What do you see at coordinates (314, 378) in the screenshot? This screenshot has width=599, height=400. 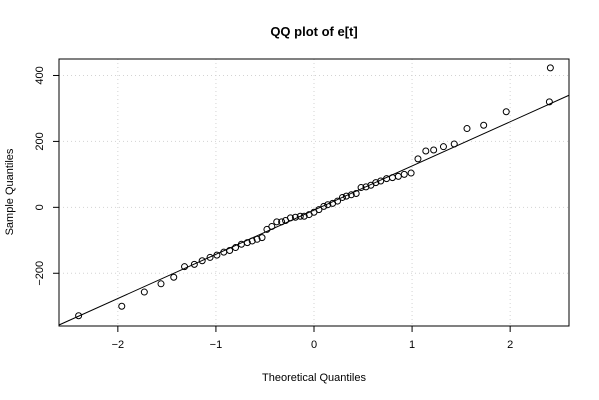 I see `x-axis-label: Theoretical Quantiles` at bounding box center [314, 378].